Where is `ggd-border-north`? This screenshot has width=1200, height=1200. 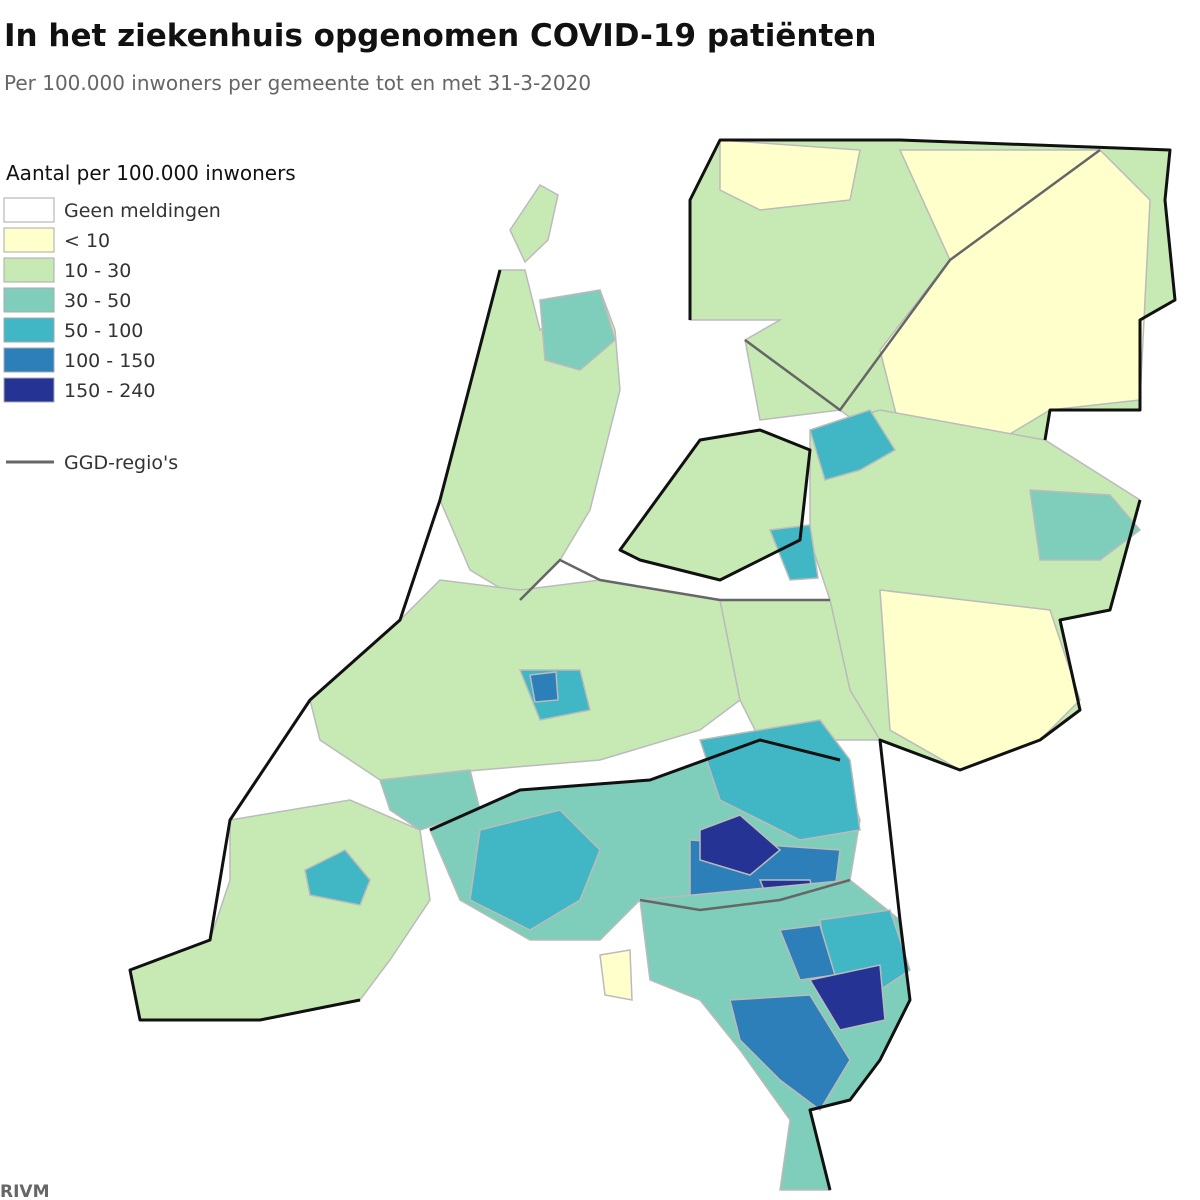
ggd-border-north is located at coordinates (922, 280).